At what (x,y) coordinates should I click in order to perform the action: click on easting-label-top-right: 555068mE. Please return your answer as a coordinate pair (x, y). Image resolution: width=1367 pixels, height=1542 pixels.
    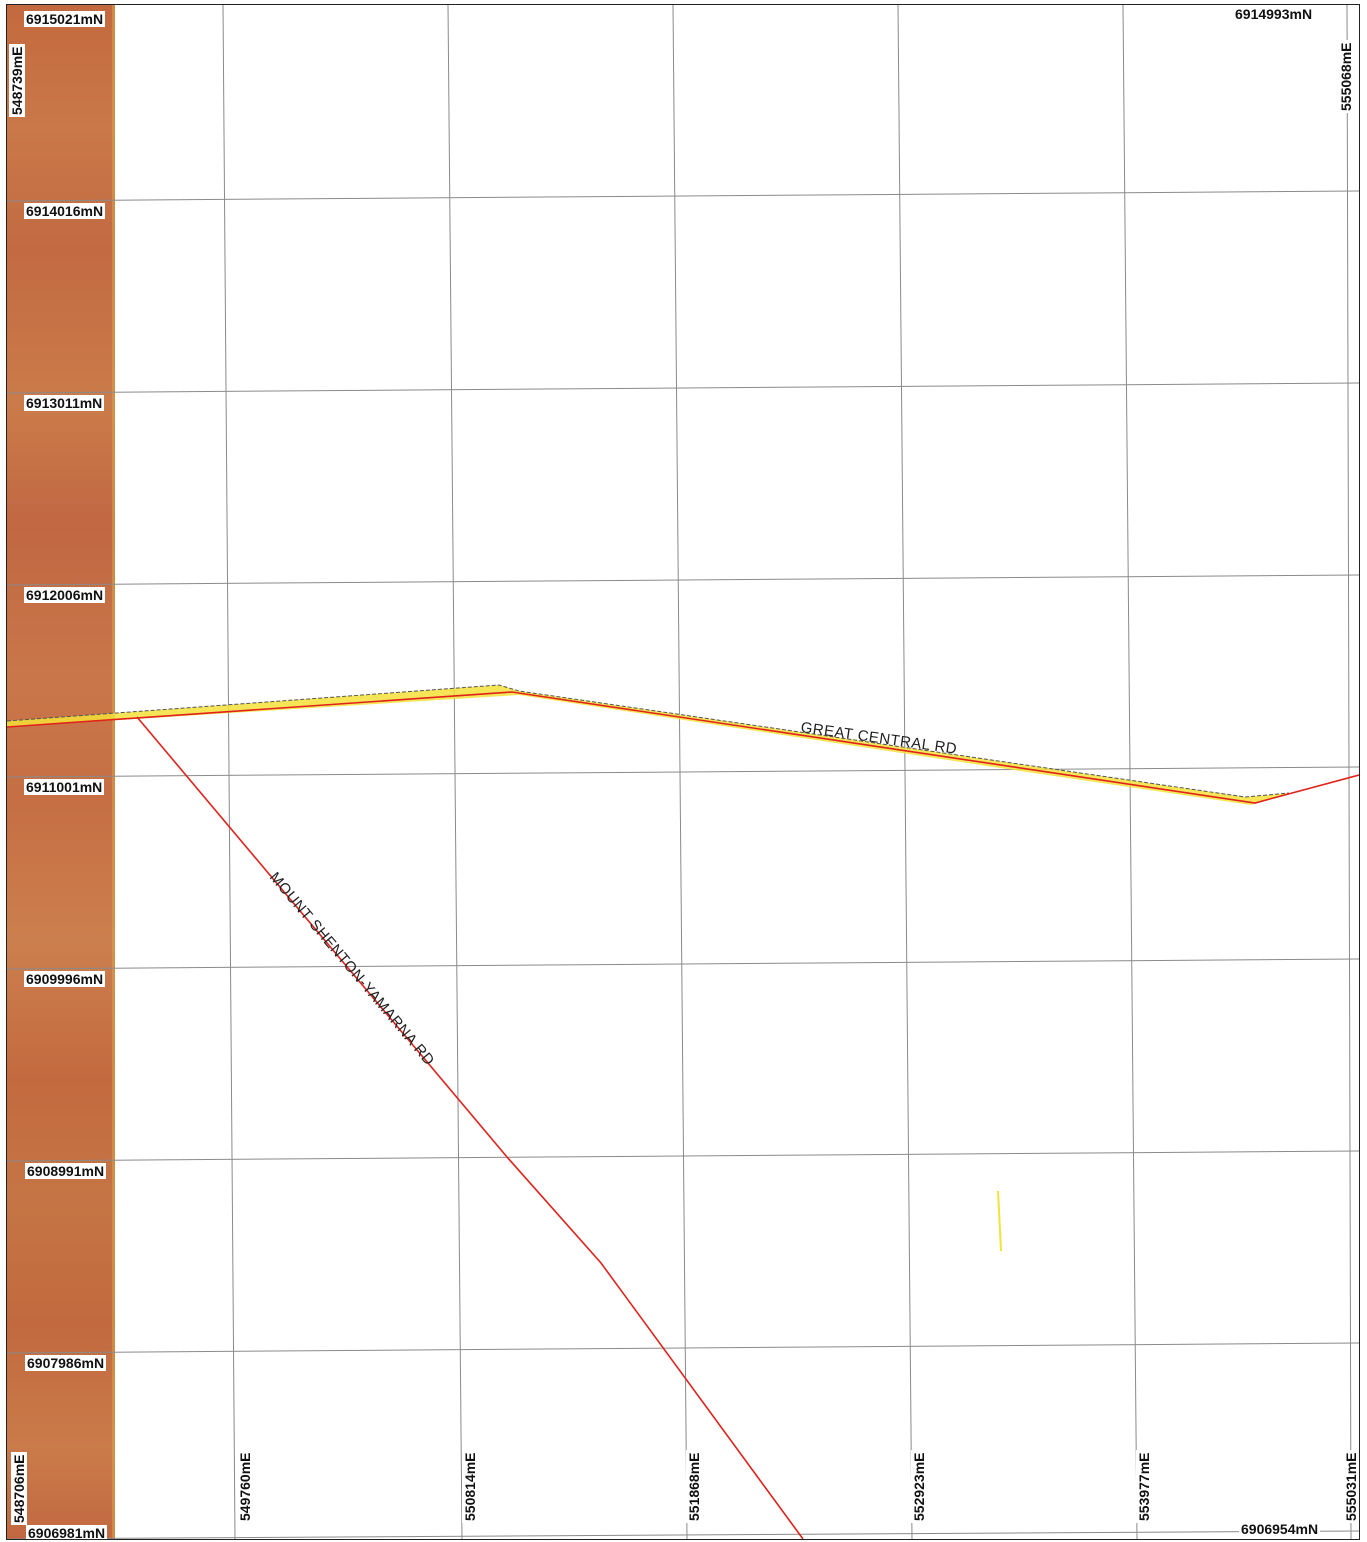
    Looking at the image, I should click on (1346, 76).